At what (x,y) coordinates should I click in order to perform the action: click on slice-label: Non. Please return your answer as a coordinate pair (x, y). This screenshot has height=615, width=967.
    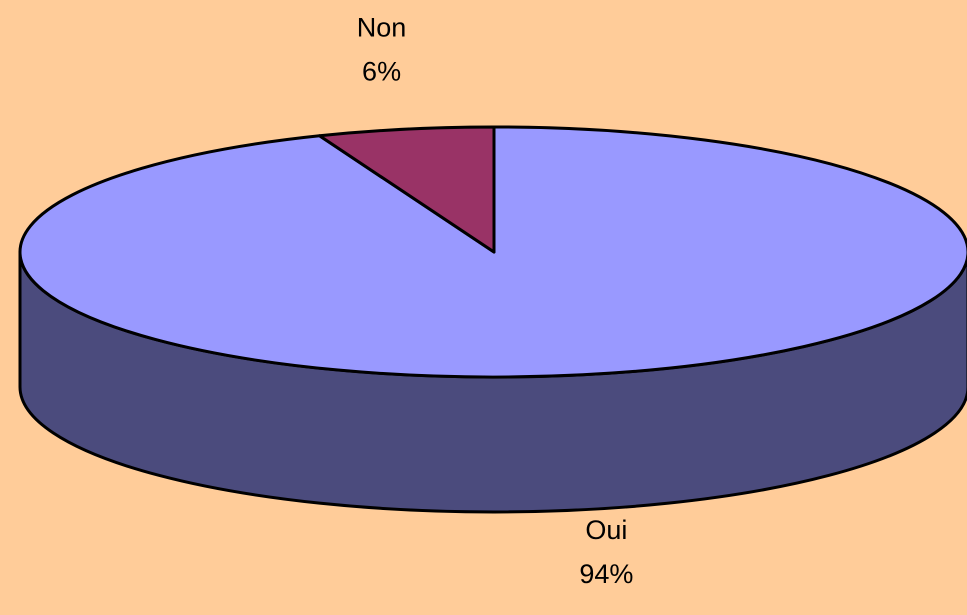
    Looking at the image, I should click on (382, 28).